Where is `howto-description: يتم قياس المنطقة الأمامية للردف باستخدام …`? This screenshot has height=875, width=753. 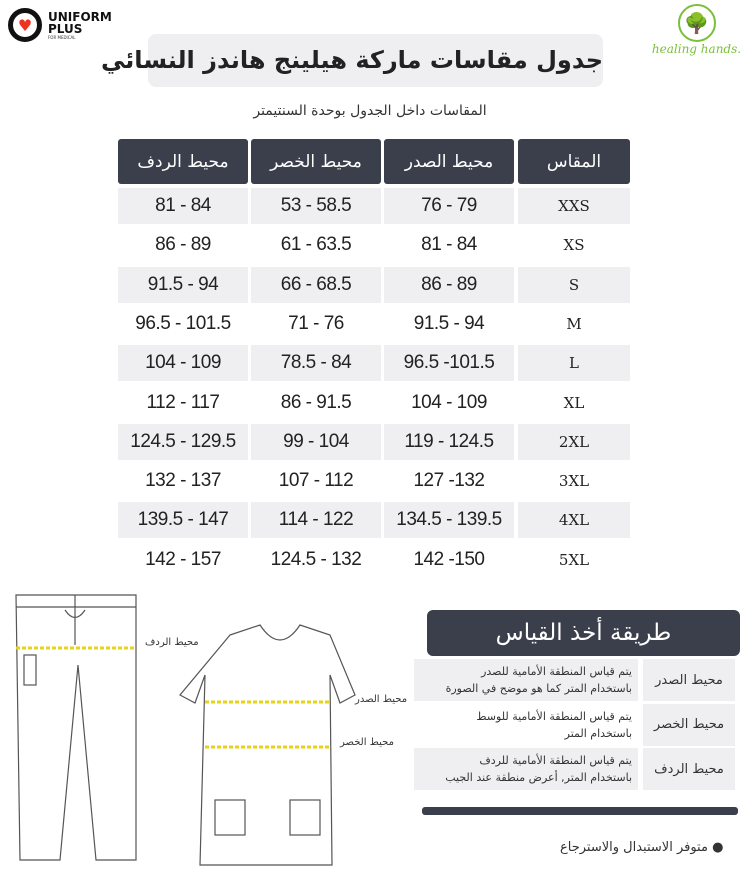 howto-description: يتم قياس المنطقة الأمامية للردف باستخدام … is located at coordinates (526, 769).